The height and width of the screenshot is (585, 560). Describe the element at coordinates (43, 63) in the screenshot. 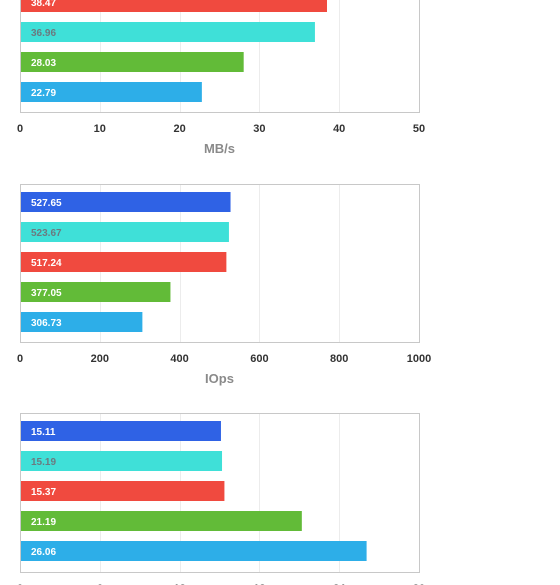

I see `chart-0-data-label: 28.03` at that location.